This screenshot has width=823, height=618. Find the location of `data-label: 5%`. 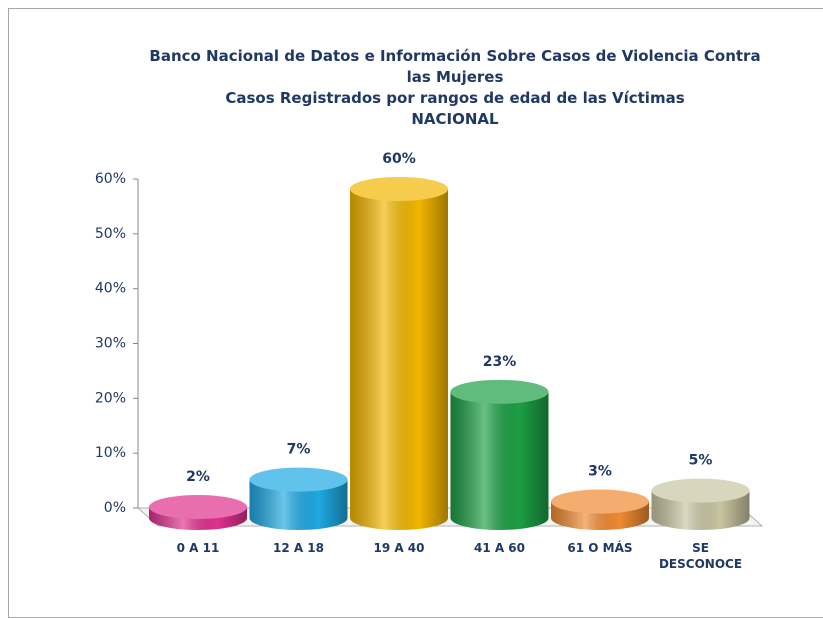

data-label: 5% is located at coordinates (701, 461).